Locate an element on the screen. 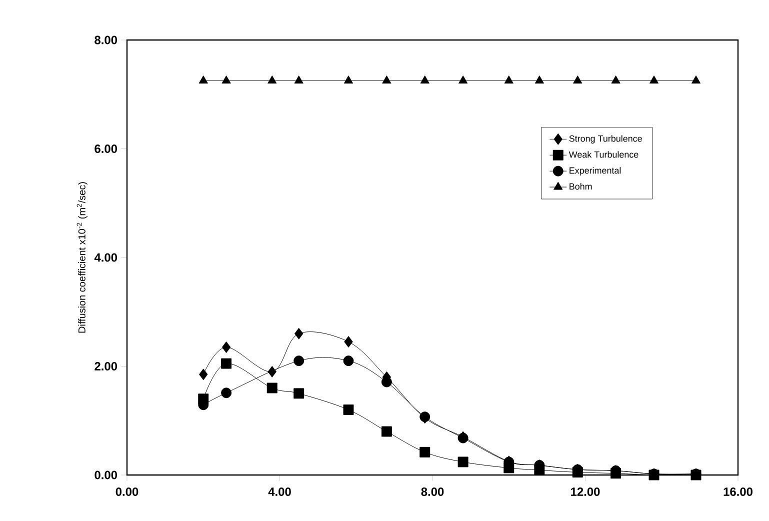 This screenshot has height=521, width=769. legend-label: Strong Turbulence is located at coordinates (605, 139).